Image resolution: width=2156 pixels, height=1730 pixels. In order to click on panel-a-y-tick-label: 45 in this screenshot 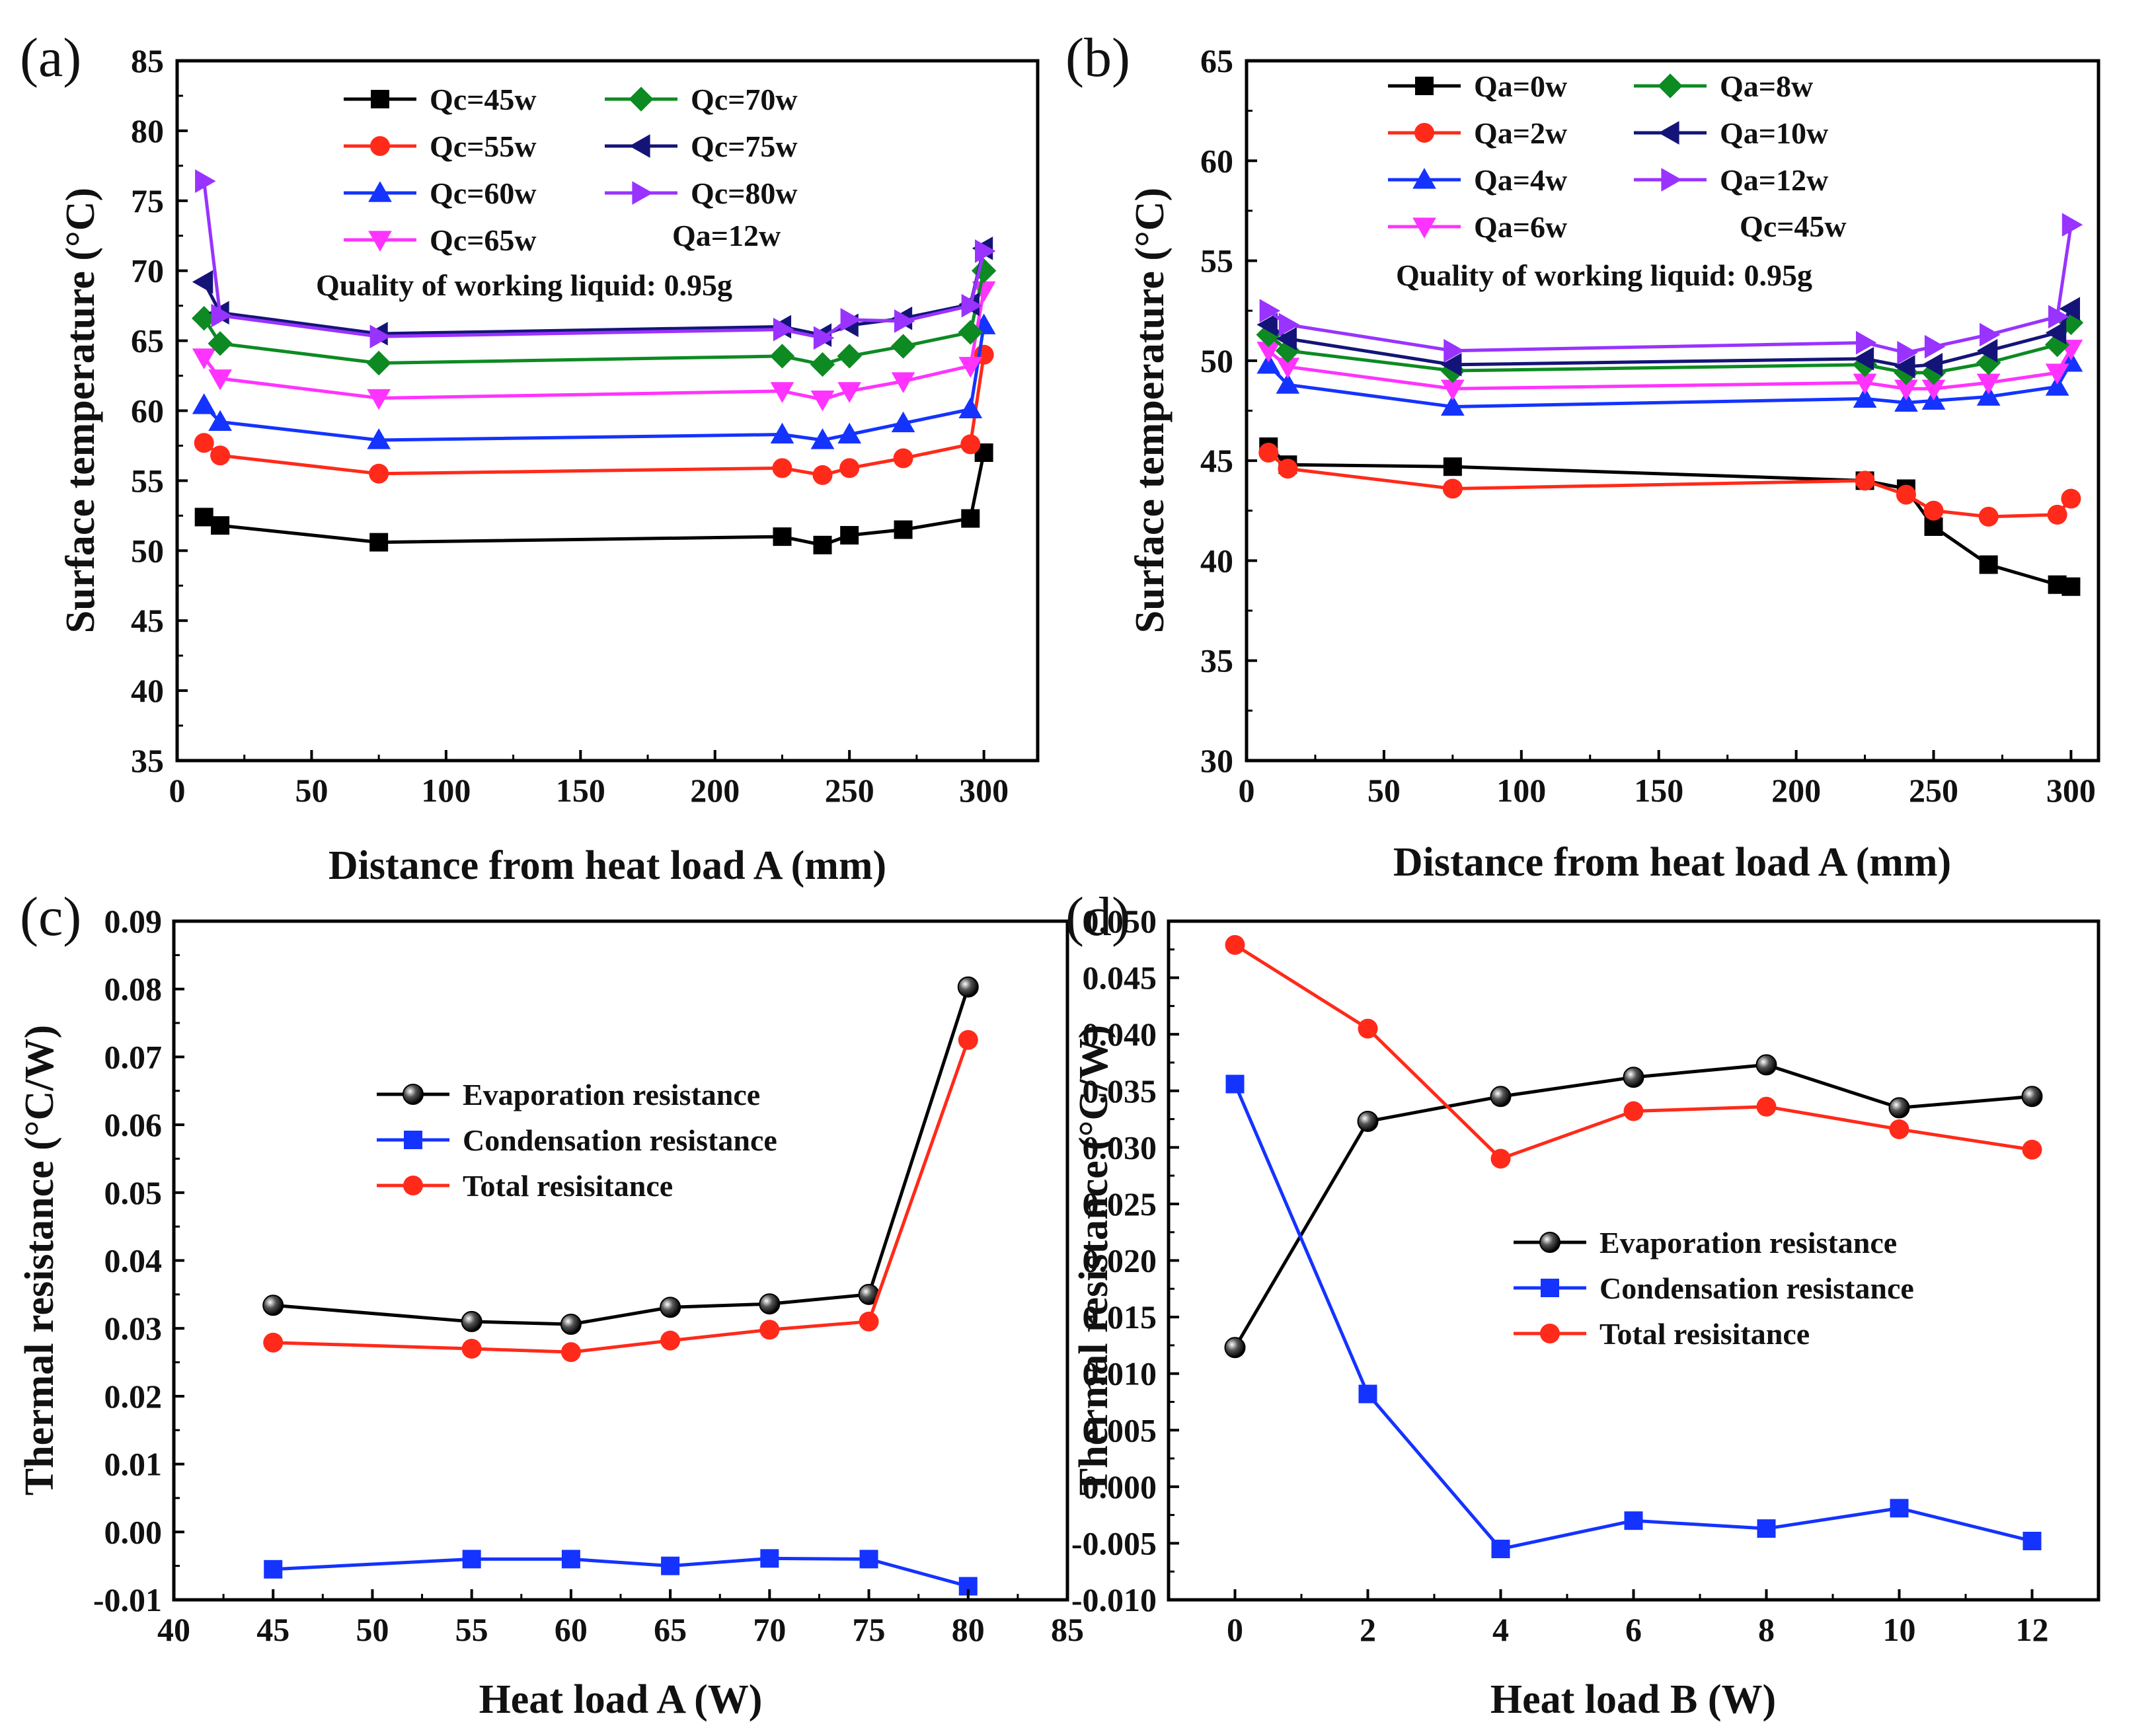, I will do `click(147, 620)`.